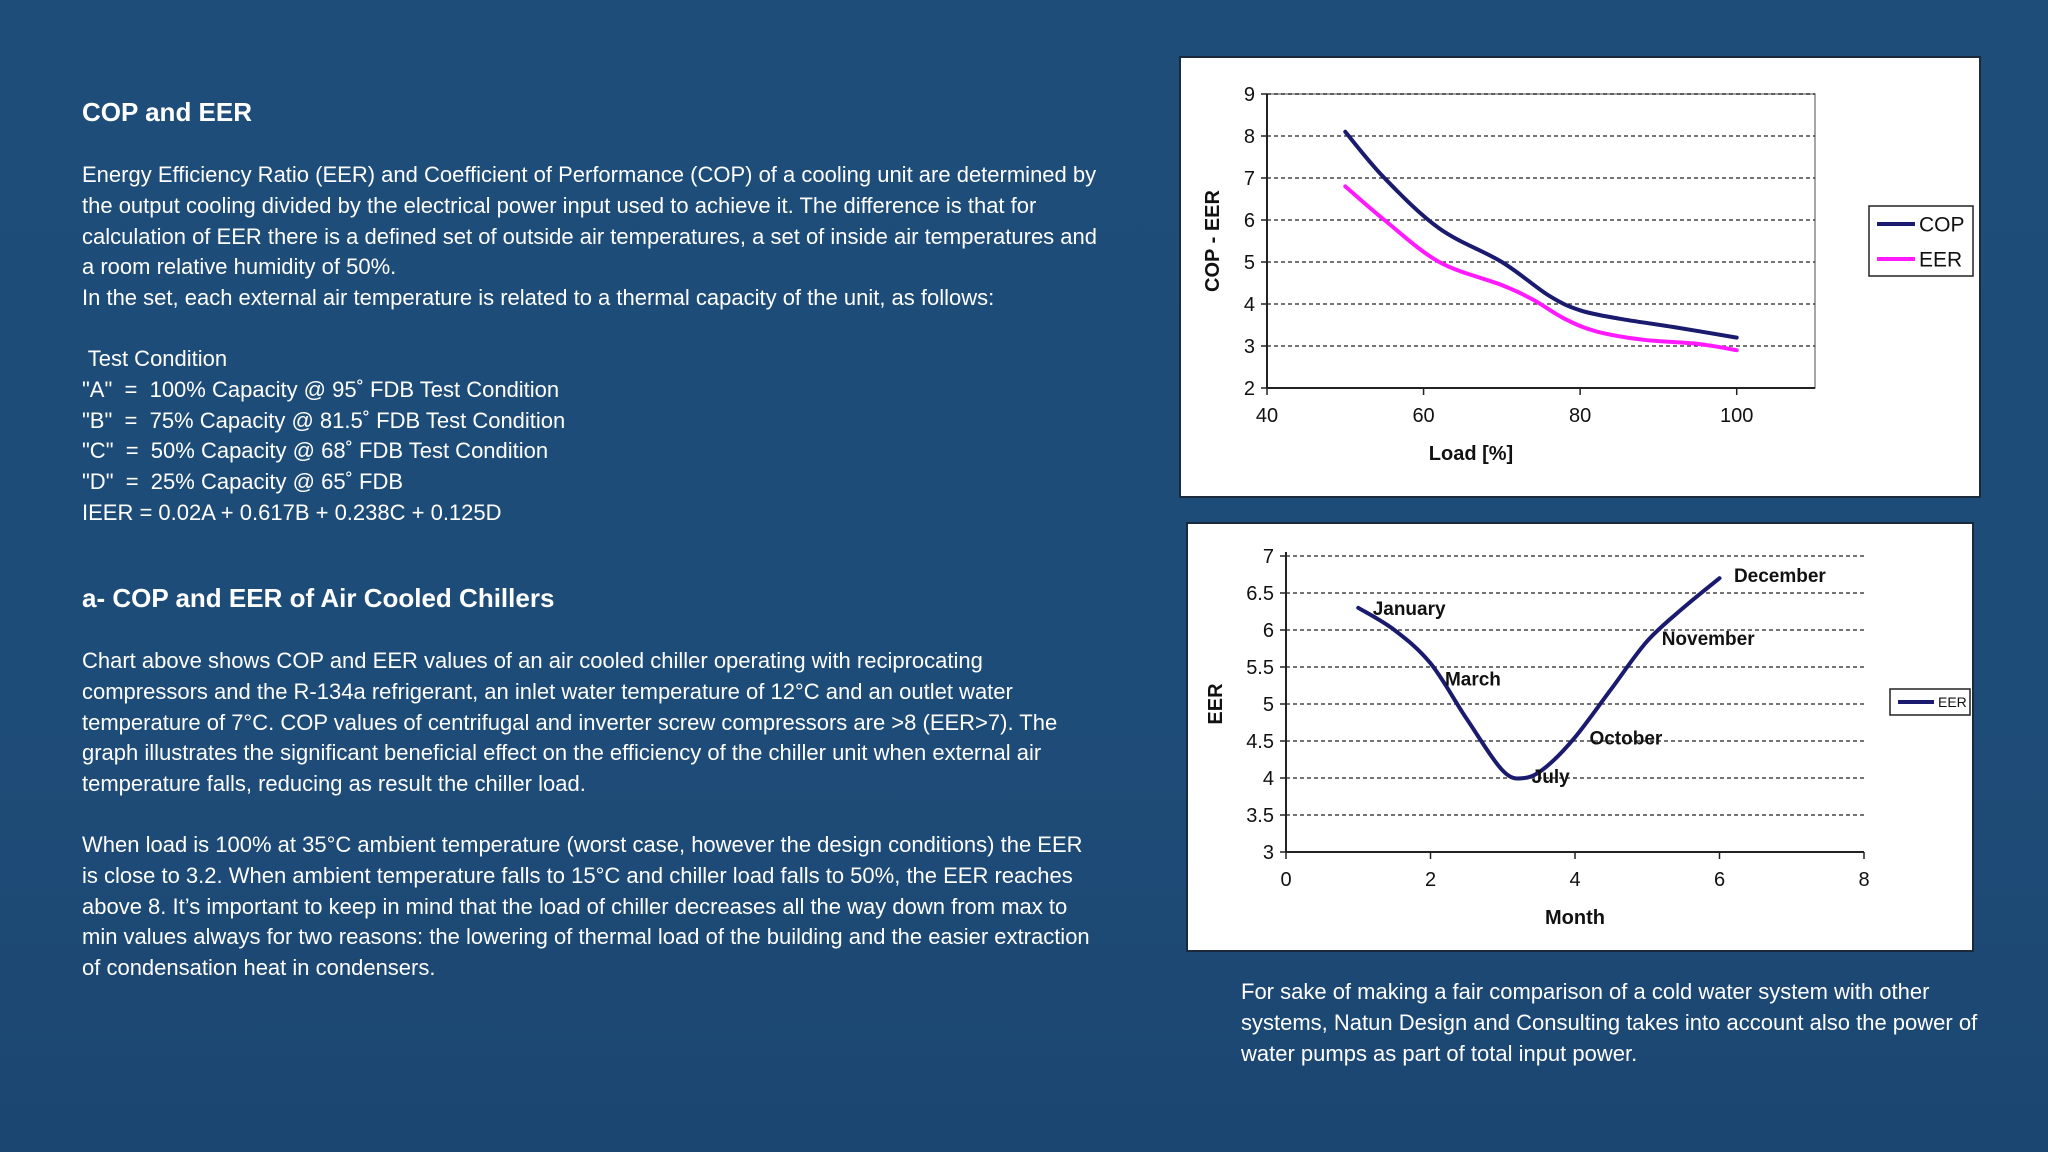 The height and width of the screenshot is (1152, 2048). Describe the element at coordinates (1471, 454) in the screenshot. I see `x-axis-title: Load [%]` at that location.